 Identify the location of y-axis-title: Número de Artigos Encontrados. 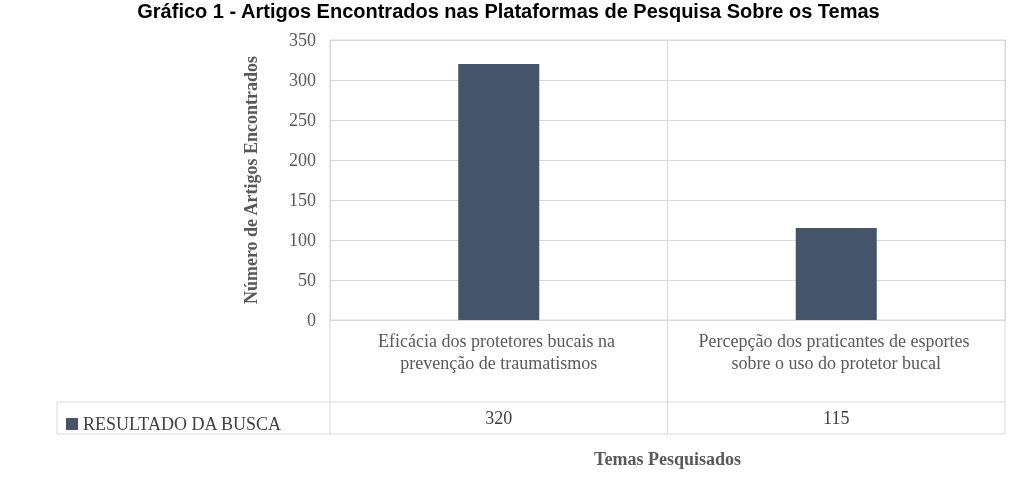
(251, 180).